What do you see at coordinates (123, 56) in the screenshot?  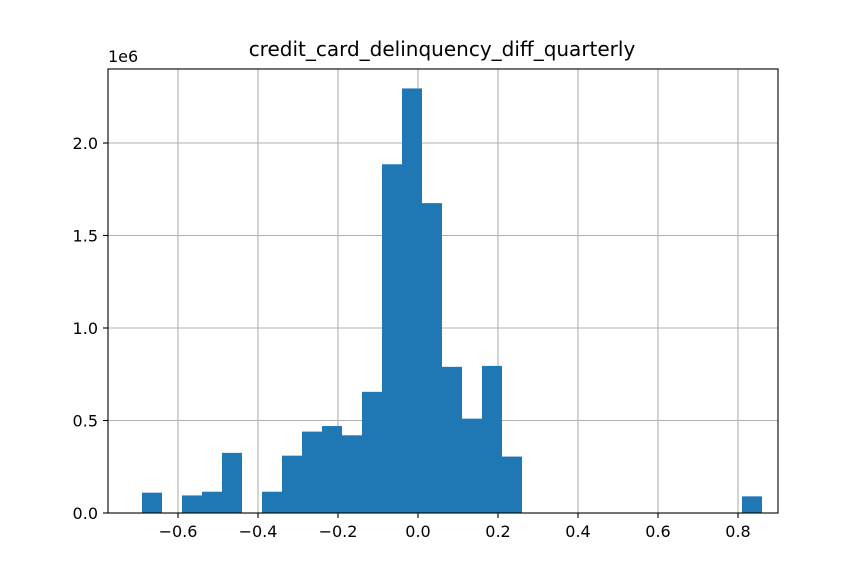 I see `y-offset-label: 1e6` at bounding box center [123, 56].